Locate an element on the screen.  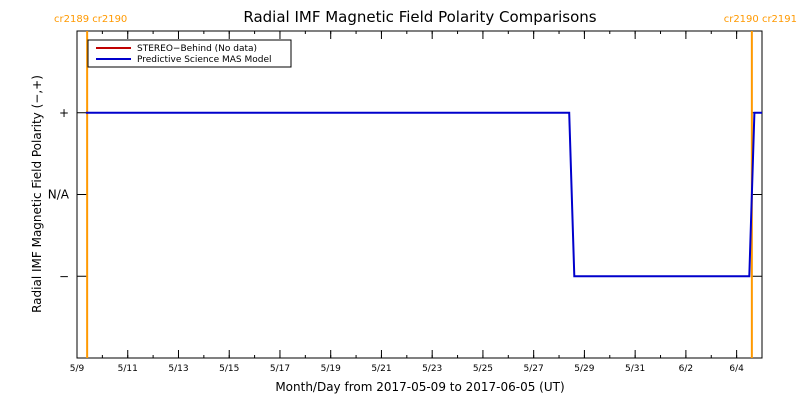
x-tick-label: 5/17 is located at coordinates (280, 369).